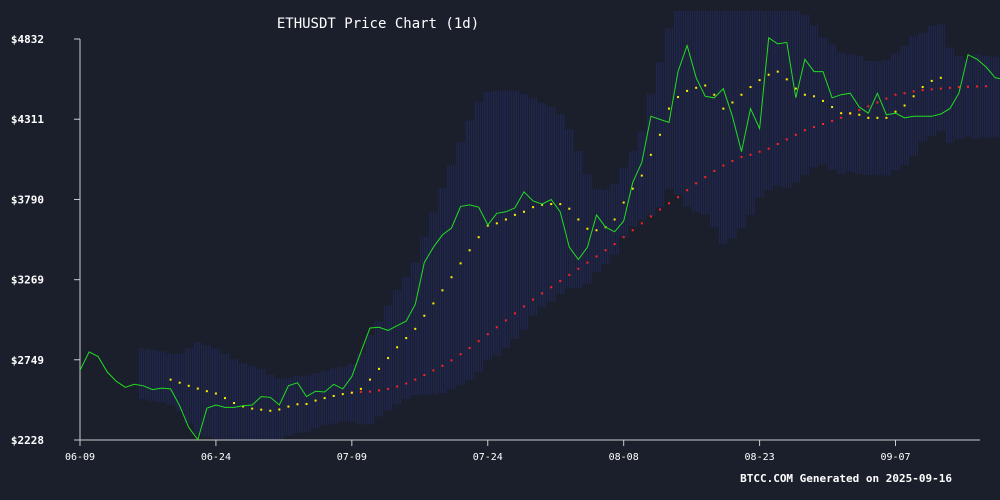  Describe the element at coordinates (27, 199) in the screenshot. I see `y-tick-label: $3790` at that location.